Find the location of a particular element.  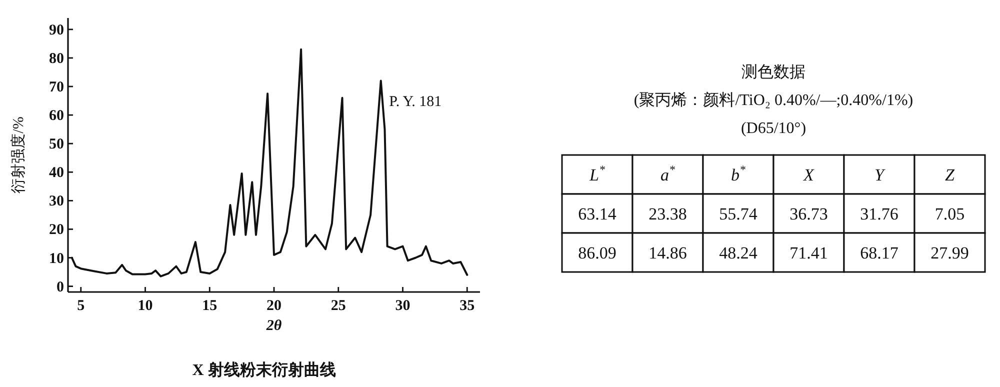

data-label: 23.38 is located at coordinates (667, 214).